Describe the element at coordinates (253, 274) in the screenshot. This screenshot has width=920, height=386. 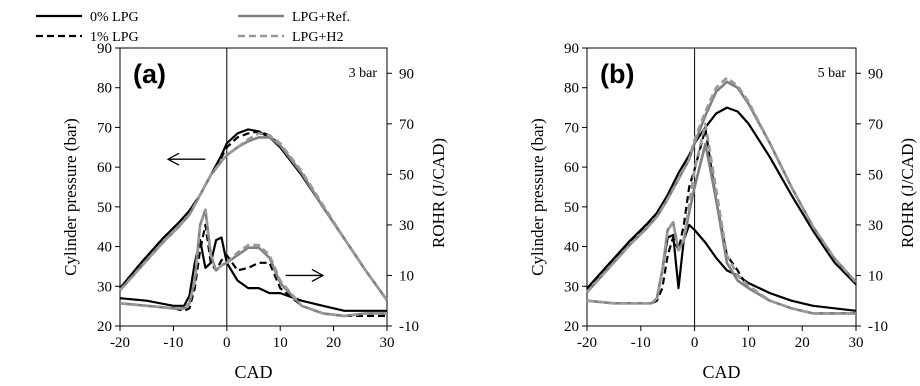
I see `rohr-line-0-lpg` at that location.